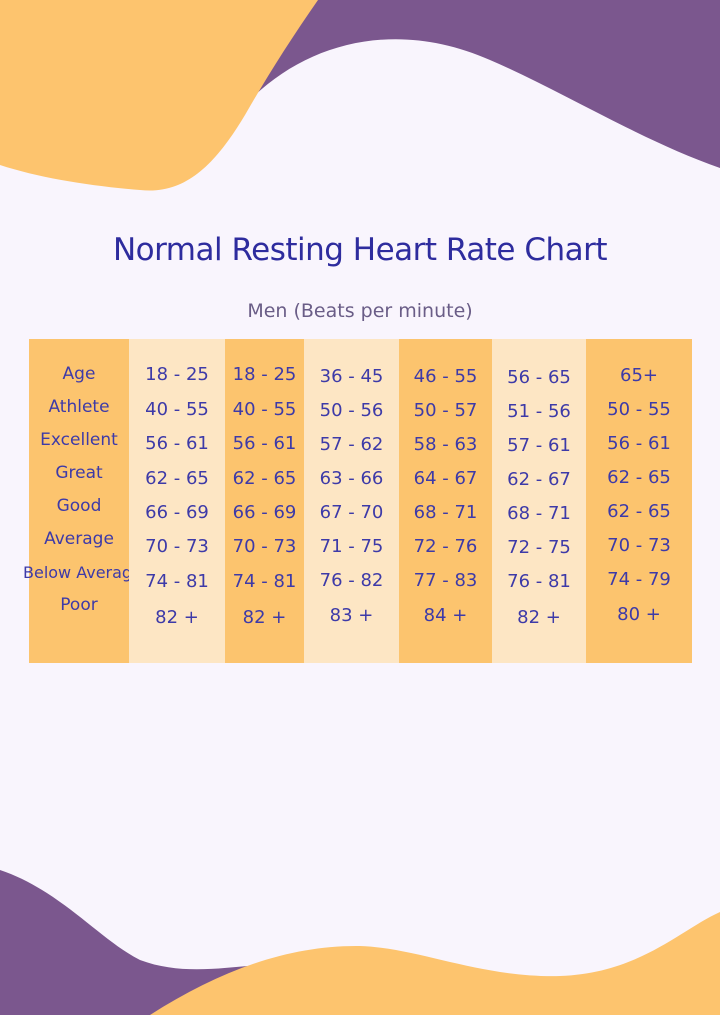 This screenshot has width=720, height=1015. I want to click on table-cell: 77 - 83, so click(445, 580).